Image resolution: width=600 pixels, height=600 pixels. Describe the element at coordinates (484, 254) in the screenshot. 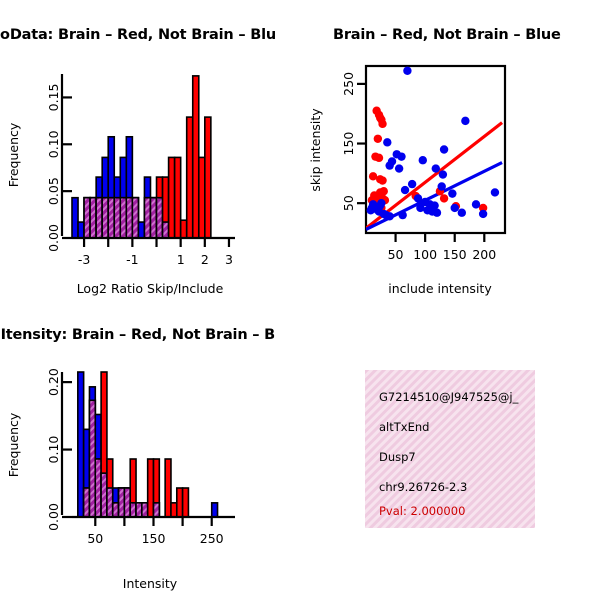

I see `x-tick-label: 200` at that location.